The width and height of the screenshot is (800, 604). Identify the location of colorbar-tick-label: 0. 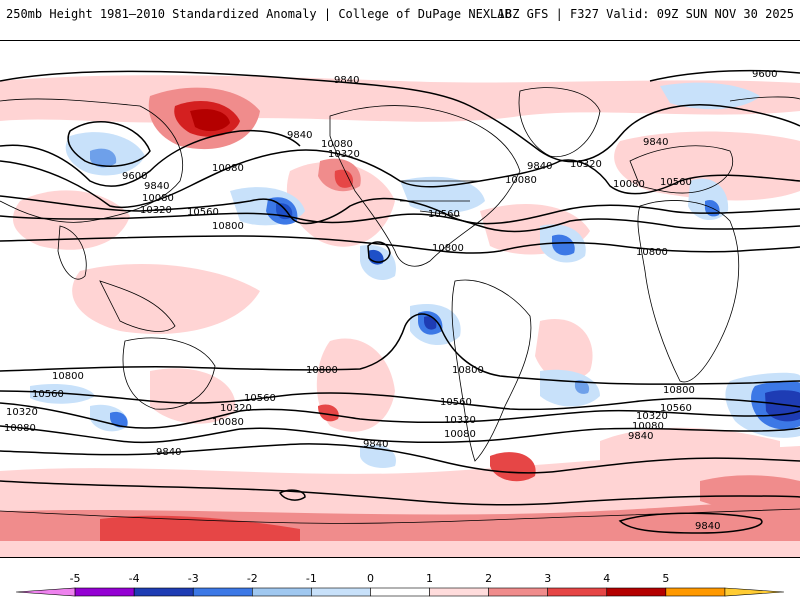
(370, 578).